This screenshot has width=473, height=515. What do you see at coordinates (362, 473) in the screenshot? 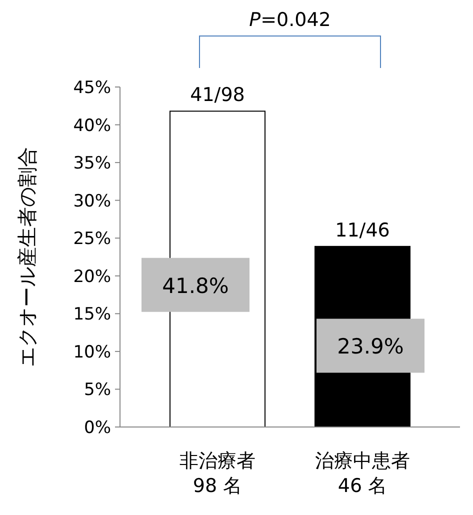
I see `x-tick-label: 治療中患者 46 名` at bounding box center [362, 473].